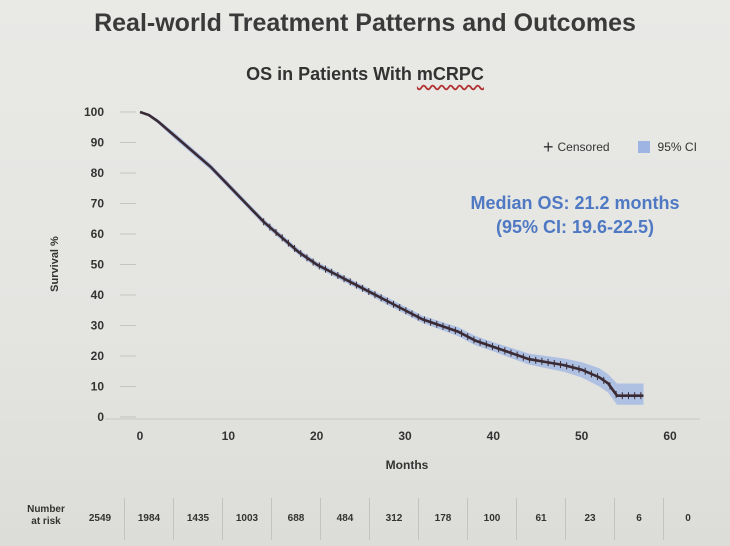  What do you see at coordinates (643, 147) in the screenshot?
I see `ci-swatch-icon` at bounding box center [643, 147].